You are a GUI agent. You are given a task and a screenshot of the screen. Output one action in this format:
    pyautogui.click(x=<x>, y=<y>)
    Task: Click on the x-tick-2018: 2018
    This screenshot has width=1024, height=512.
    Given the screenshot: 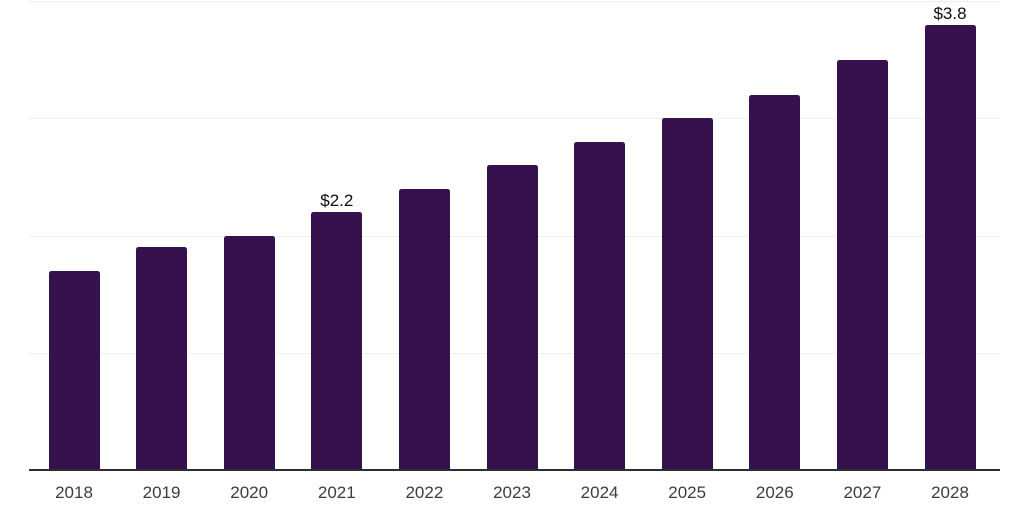 What is the action you would take?
    pyautogui.click(x=74, y=492)
    